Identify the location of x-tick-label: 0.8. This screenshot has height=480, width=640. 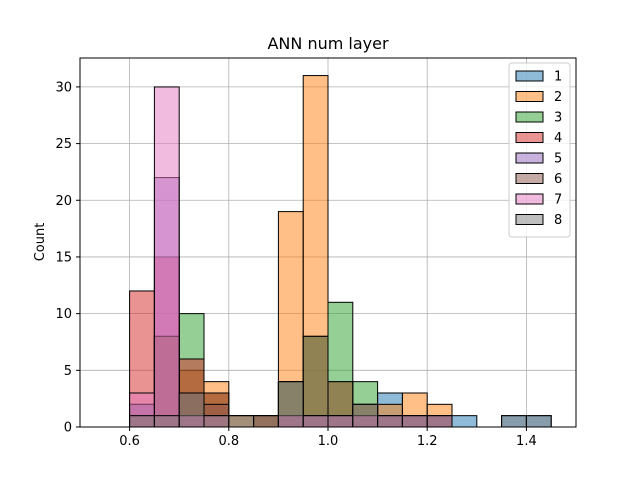
(228, 441).